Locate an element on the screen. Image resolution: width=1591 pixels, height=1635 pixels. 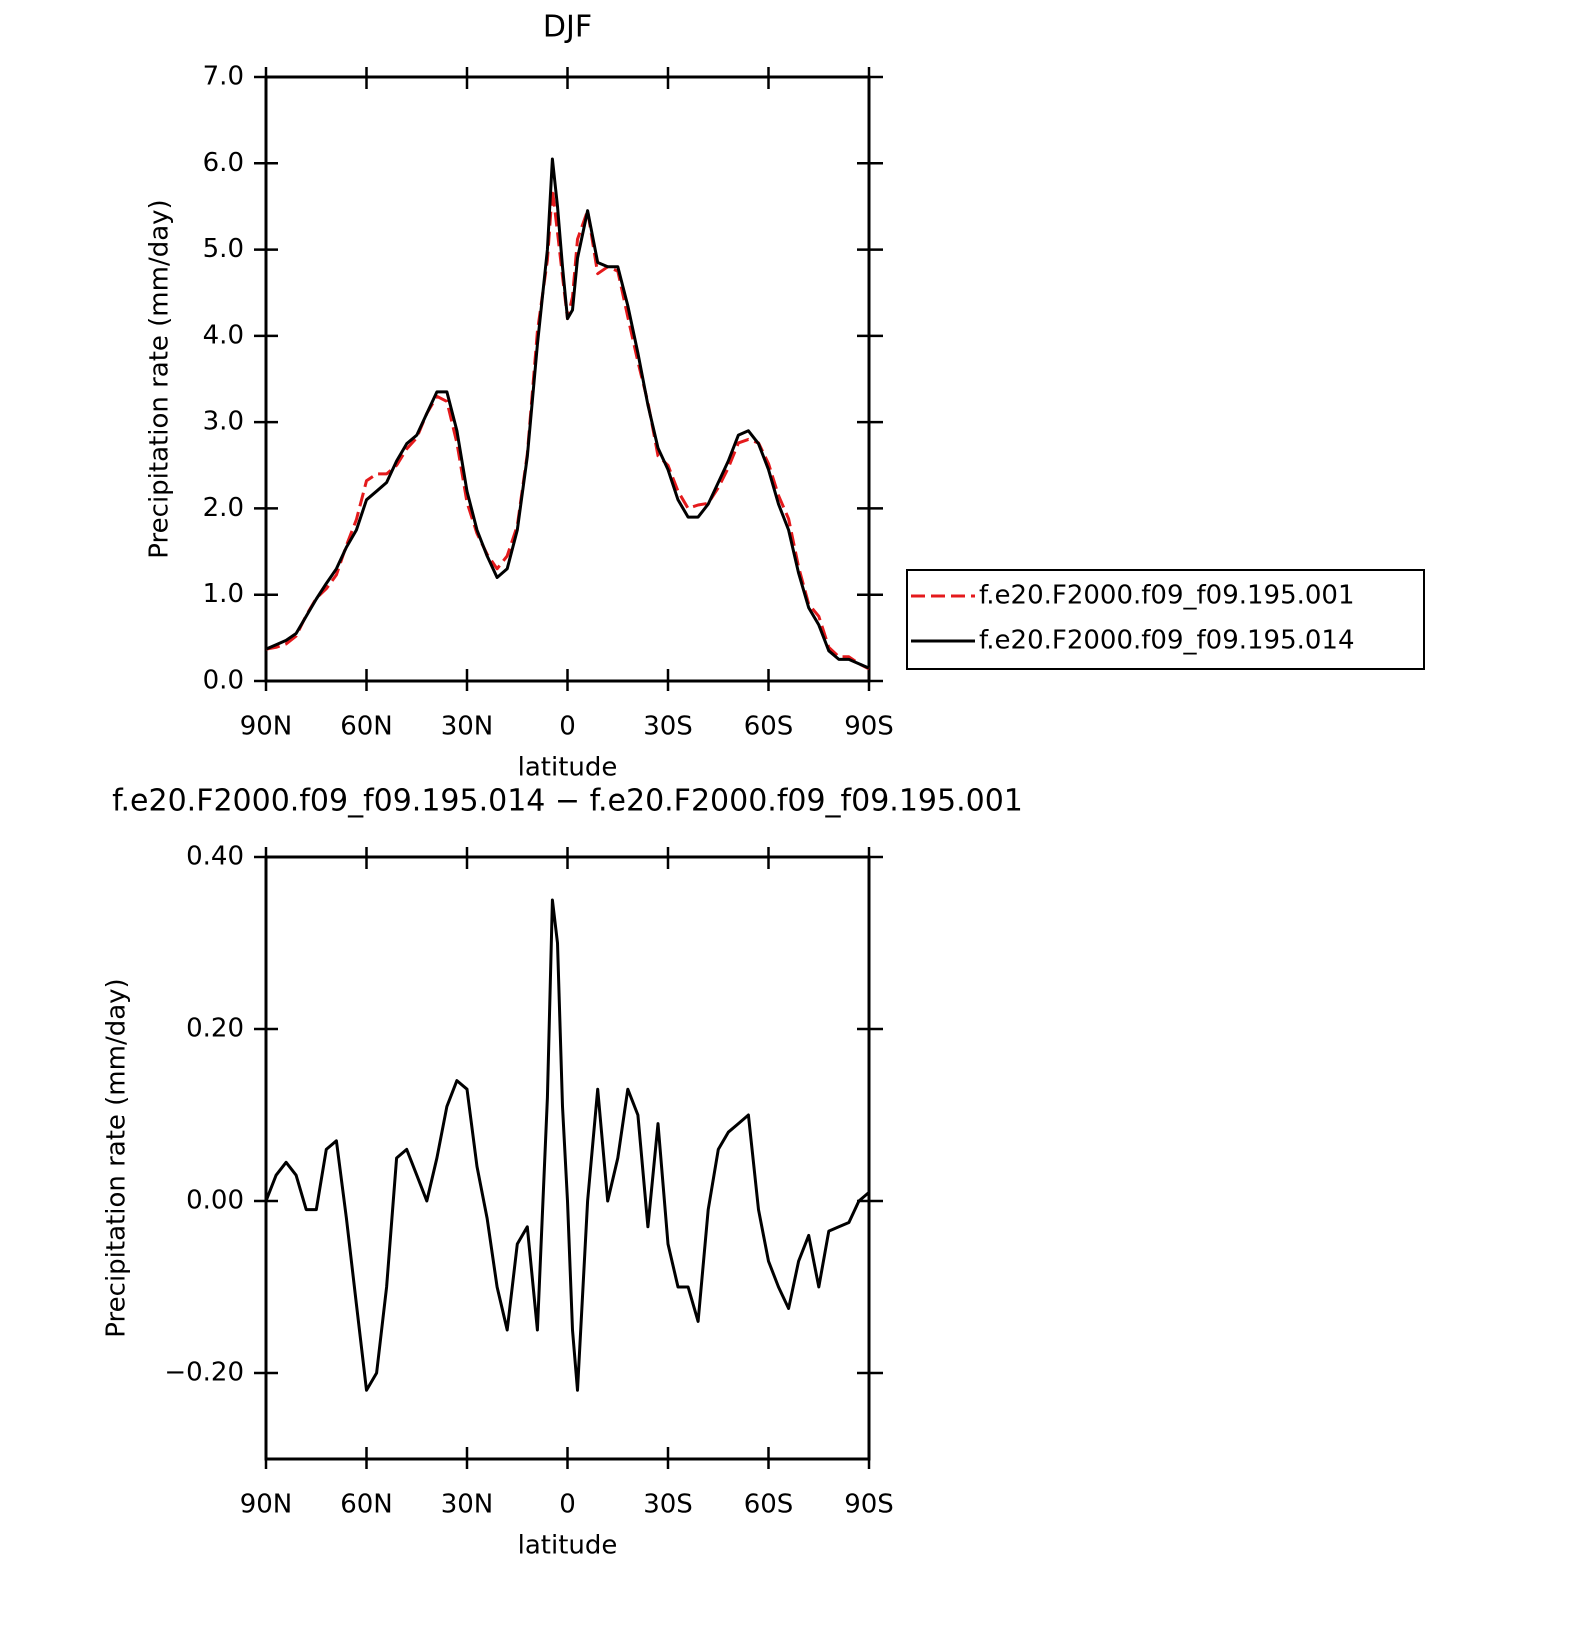
y-tick-label: 0.20 is located at coordinates (215, 1029).